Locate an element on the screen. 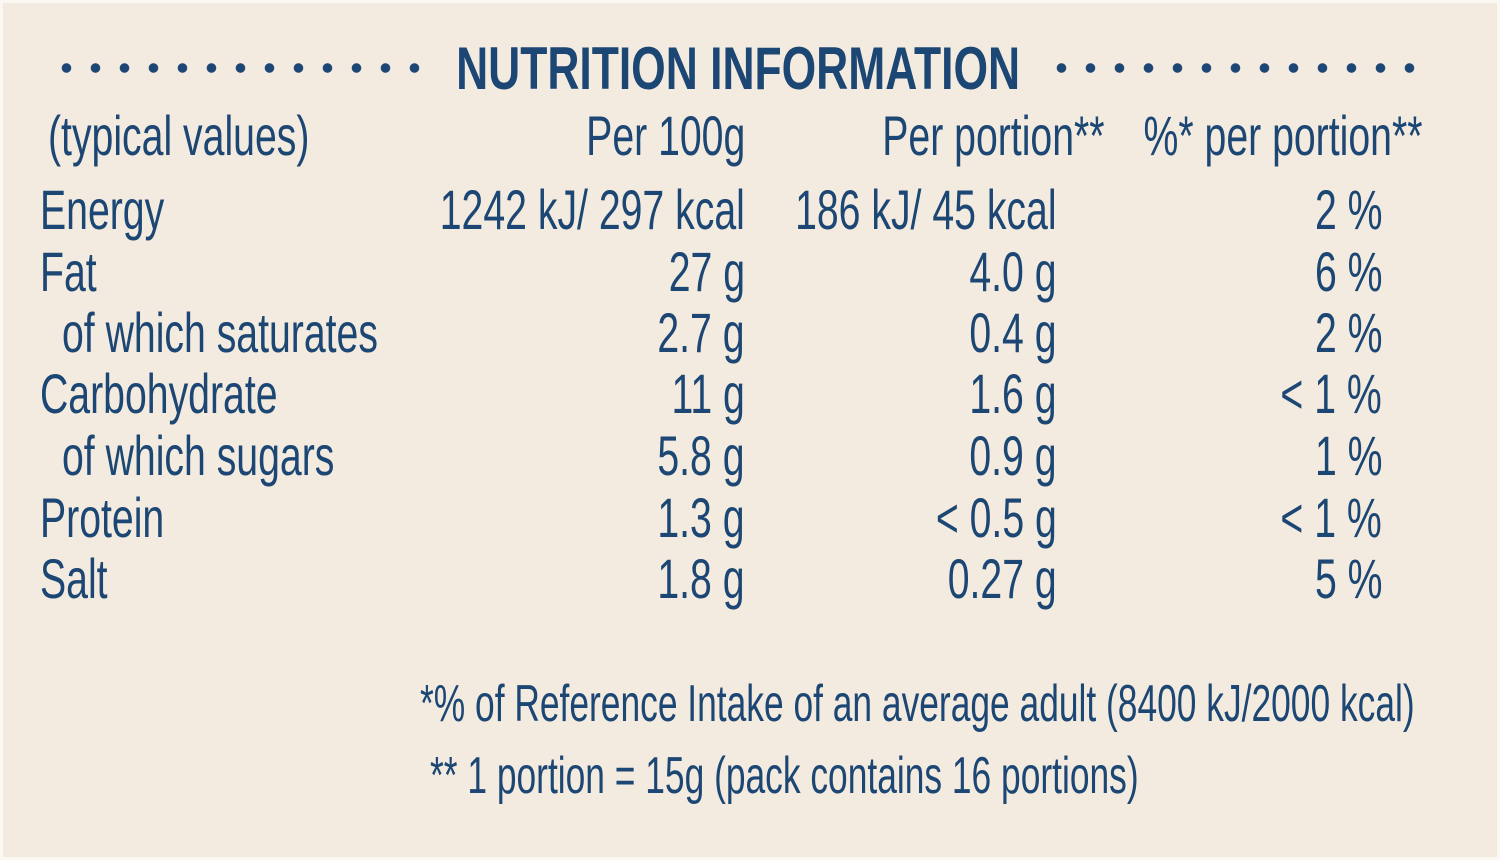  row-fat-ri: 6 % is located at coordinates (1348, 271).